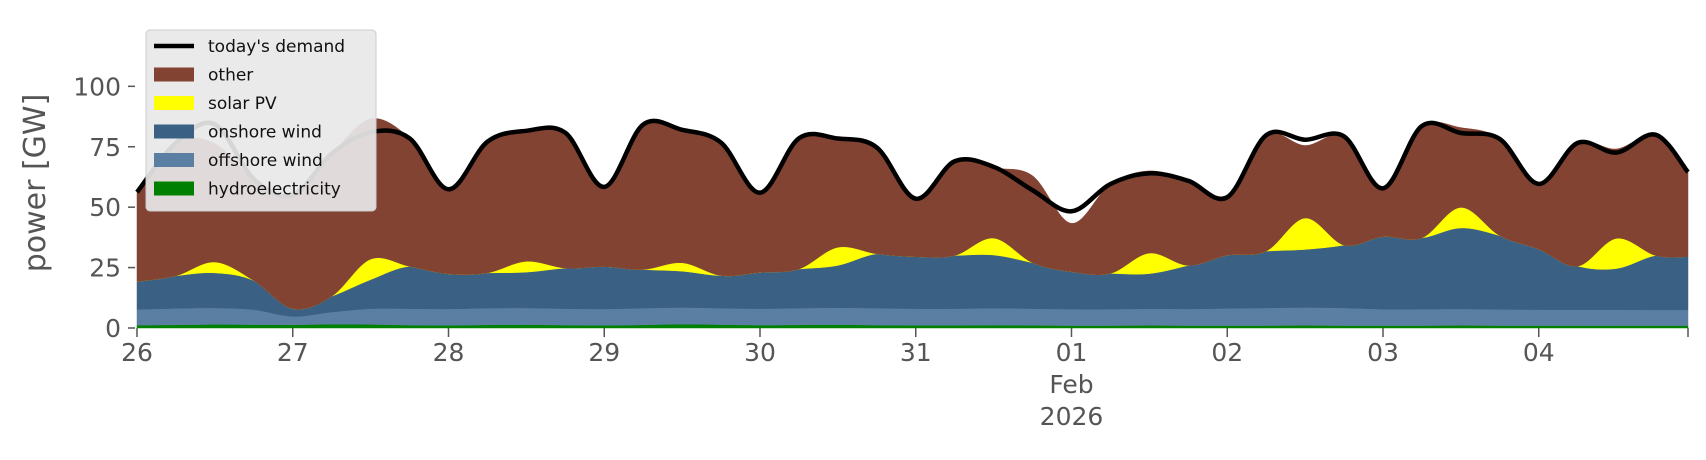  I want to click on legend-label-onshore-wind: onshore wind, so click(265, 133).